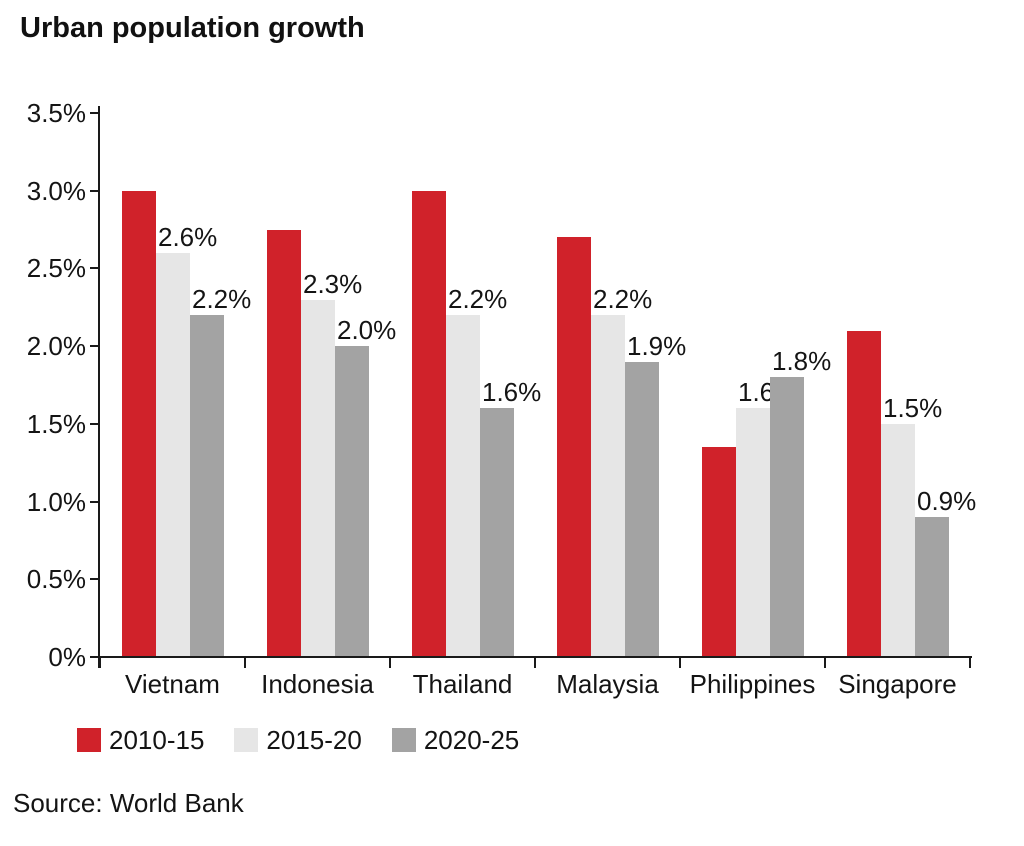  Describe the element at coordinates (192, 28) in the screenshot. I see `chart-title: Urban population growth` at that location.